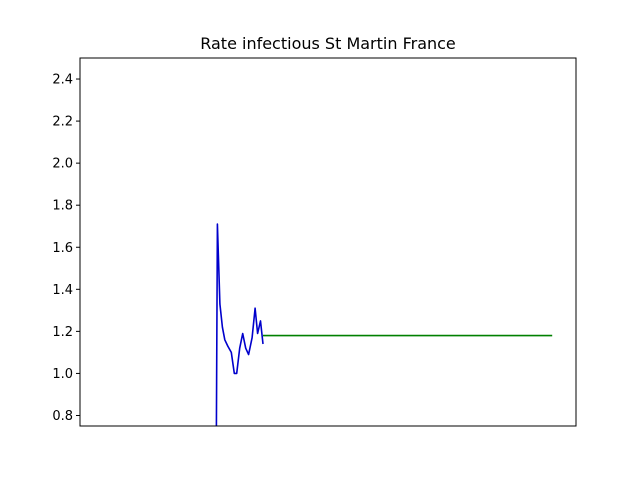 The image size is (640, 480). Describe the element at coordinates (62, 374) in the screenshot. I see `y-tick-label-1: 1.0` at that location.